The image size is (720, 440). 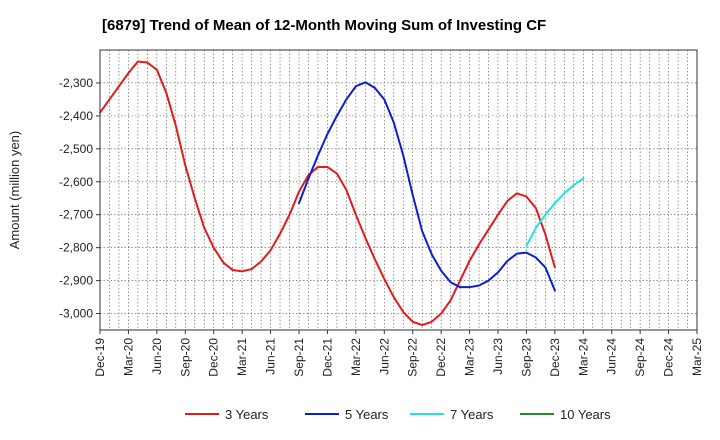 What do you see at coordinates (398, 414) in the screenshot?
I see `legend: 3 Years 5 Years 7 Years 10 Years` at bounding box center [398, 414].